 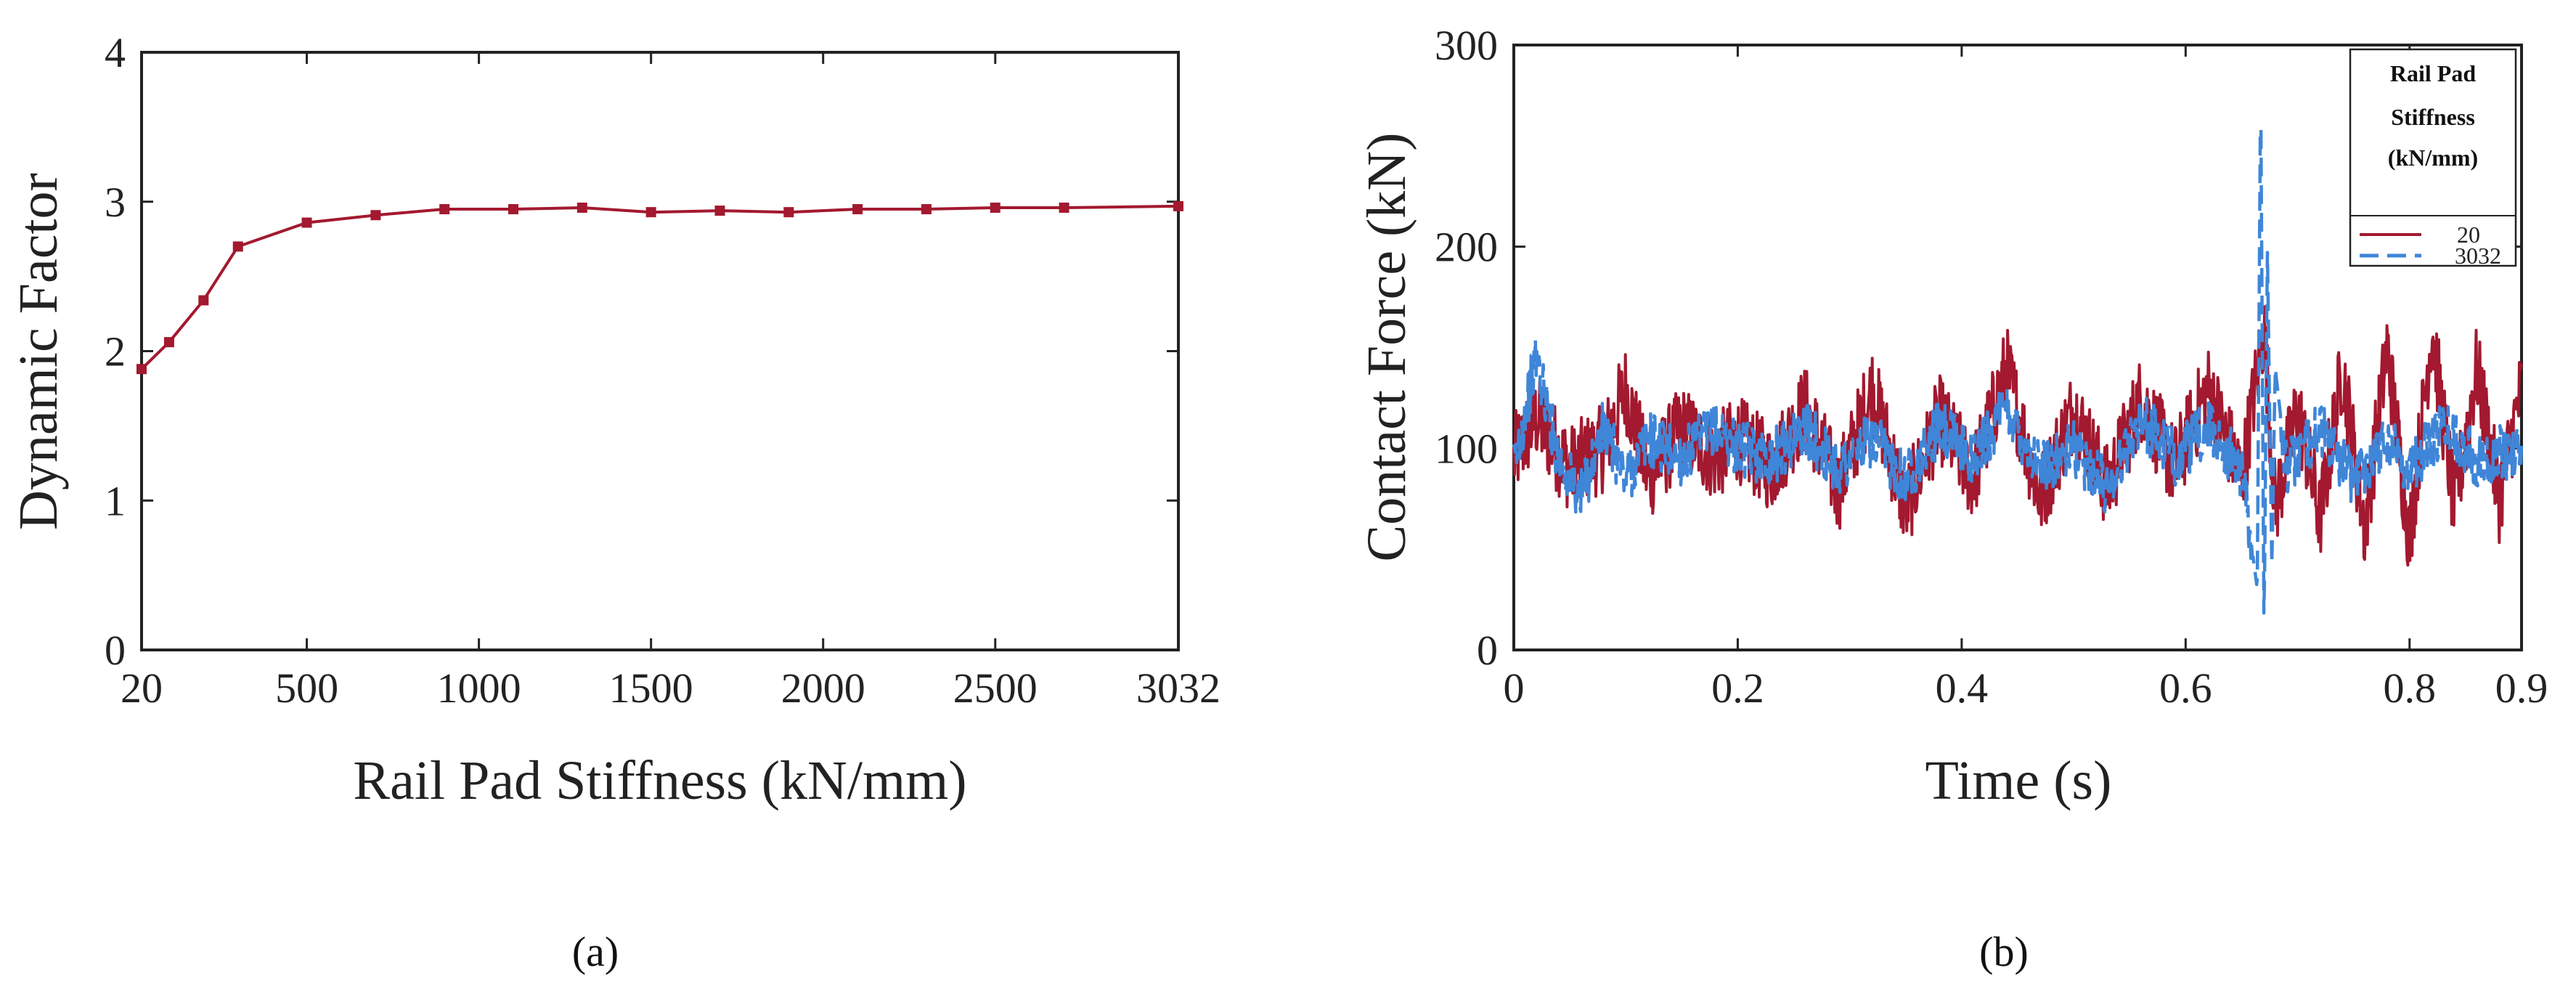 I want to click on legend-label-20: 20, so click(x=2468, y=234).